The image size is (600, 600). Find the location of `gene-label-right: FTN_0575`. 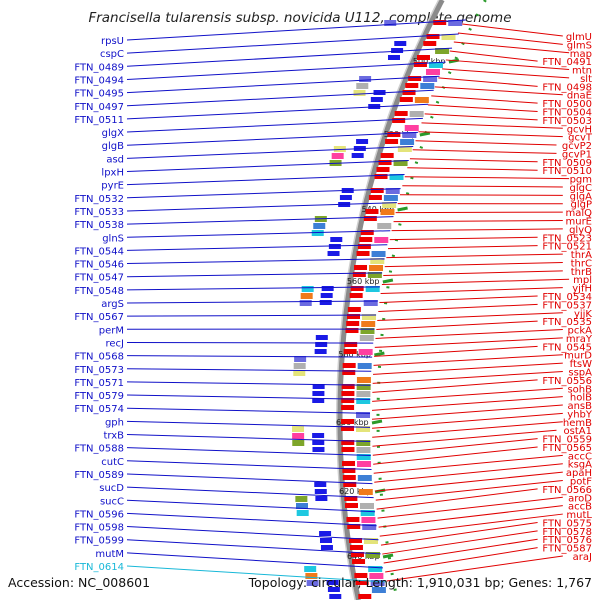

gene-label-right: FTN_0575 is located at coordinates (567, 523).